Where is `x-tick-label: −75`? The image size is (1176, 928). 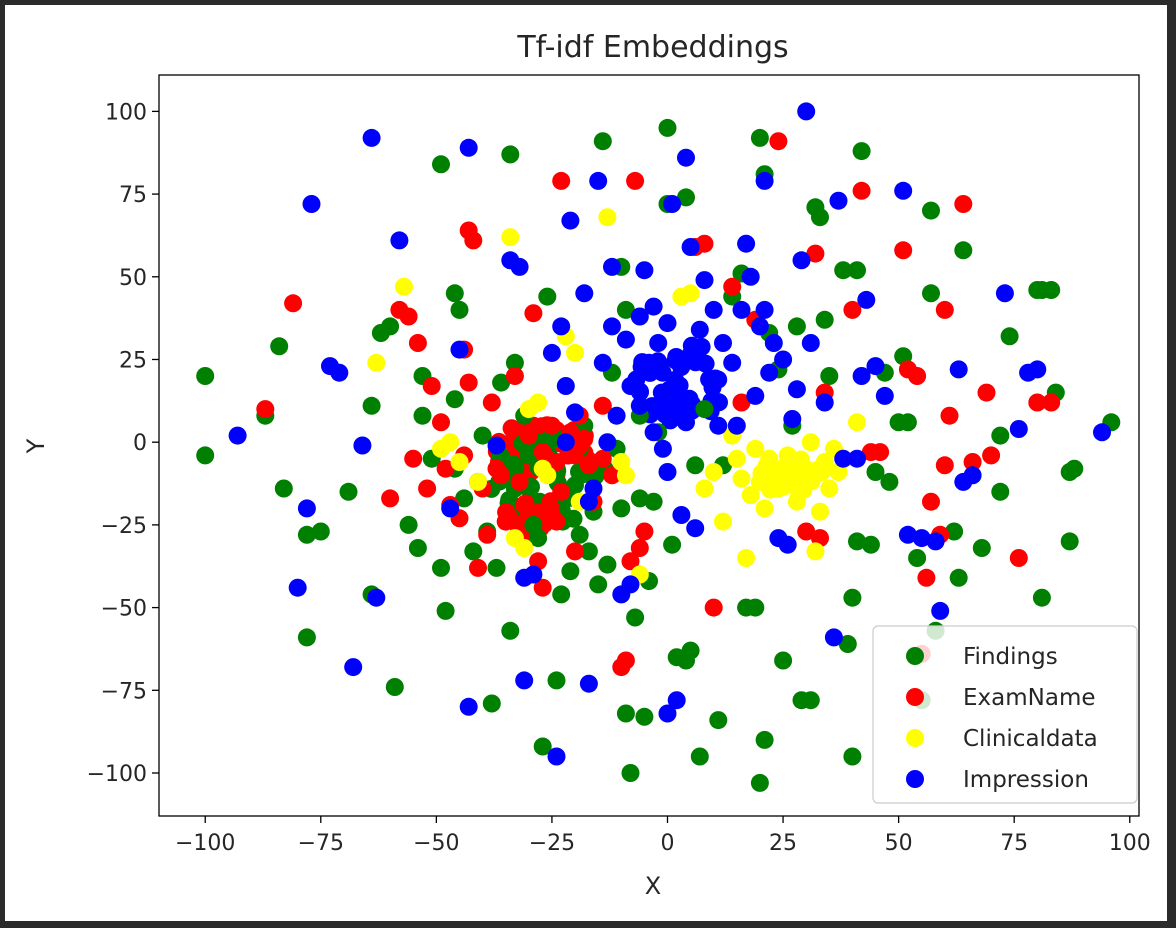 x-tick-label: −75 is located at coordinates (321, 843).